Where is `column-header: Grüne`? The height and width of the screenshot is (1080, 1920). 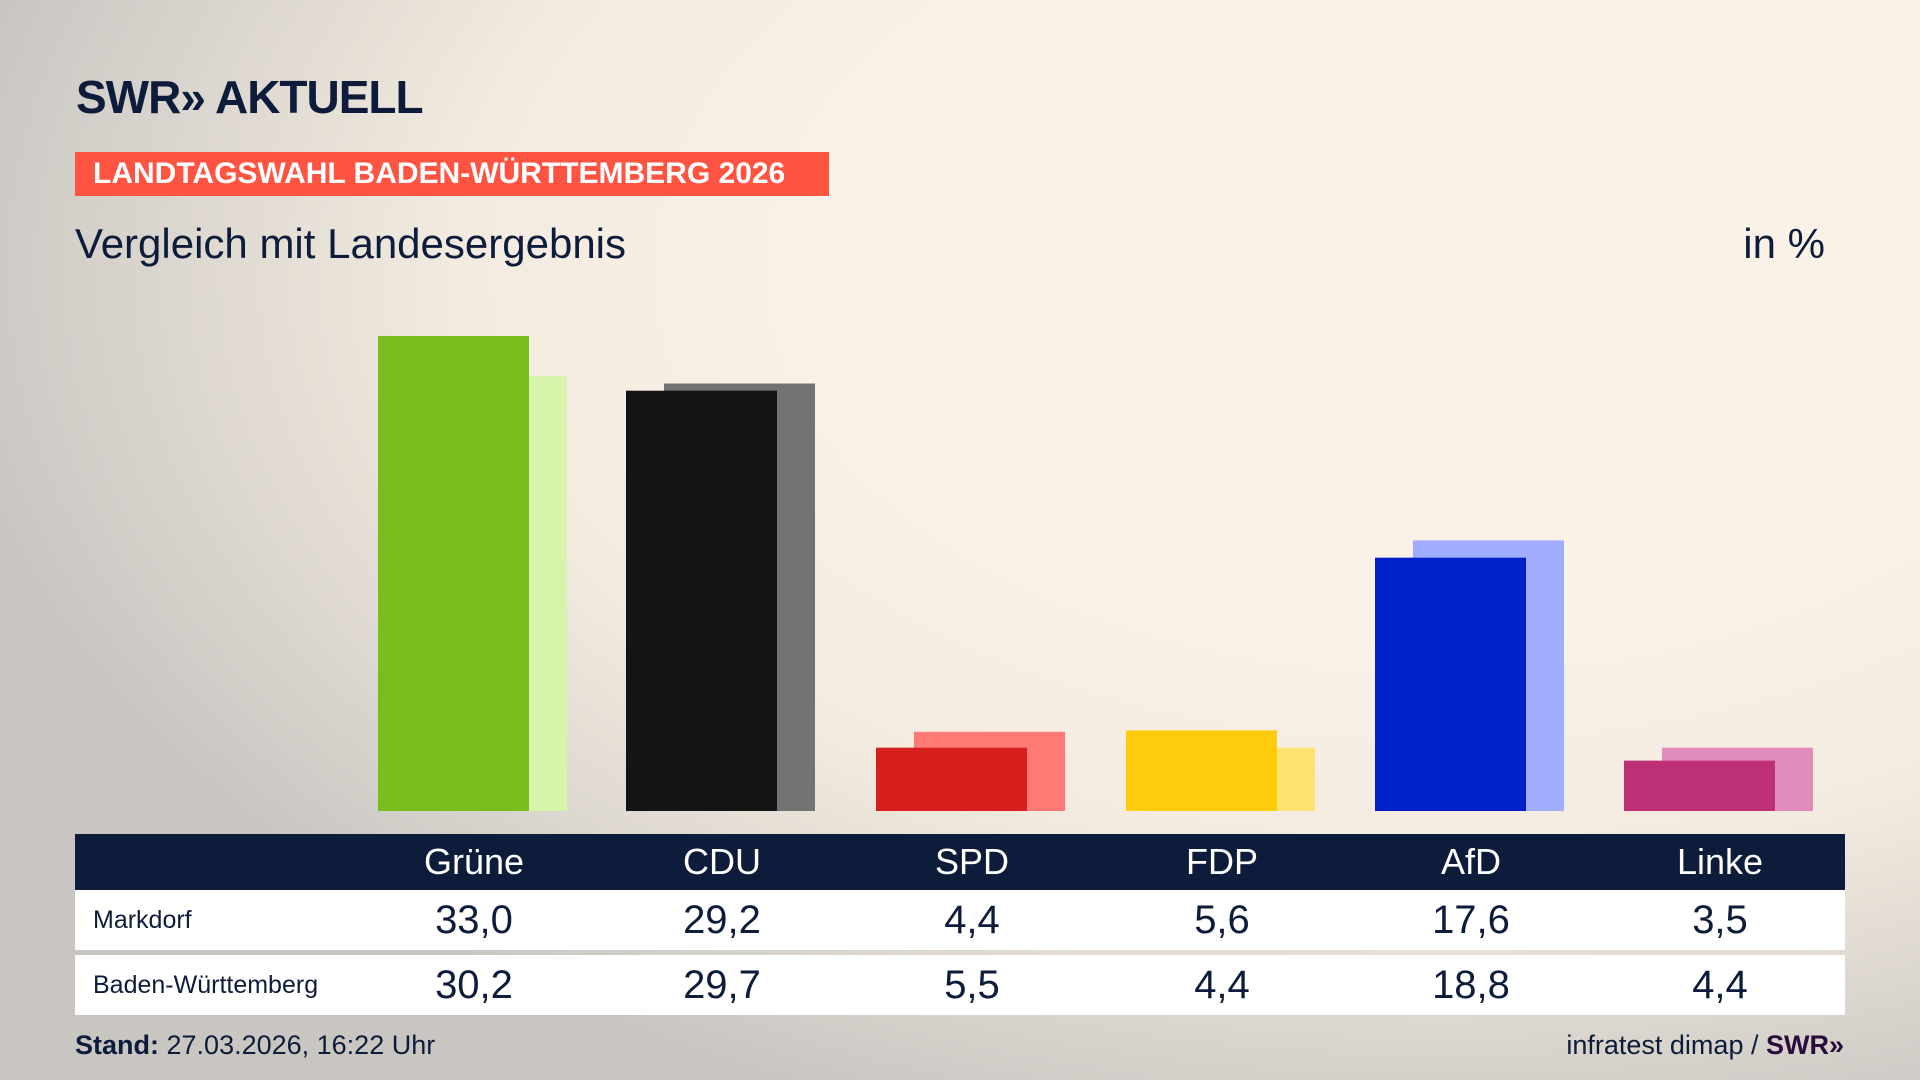
column-header: Grüne is located at coordinates (474, 861).